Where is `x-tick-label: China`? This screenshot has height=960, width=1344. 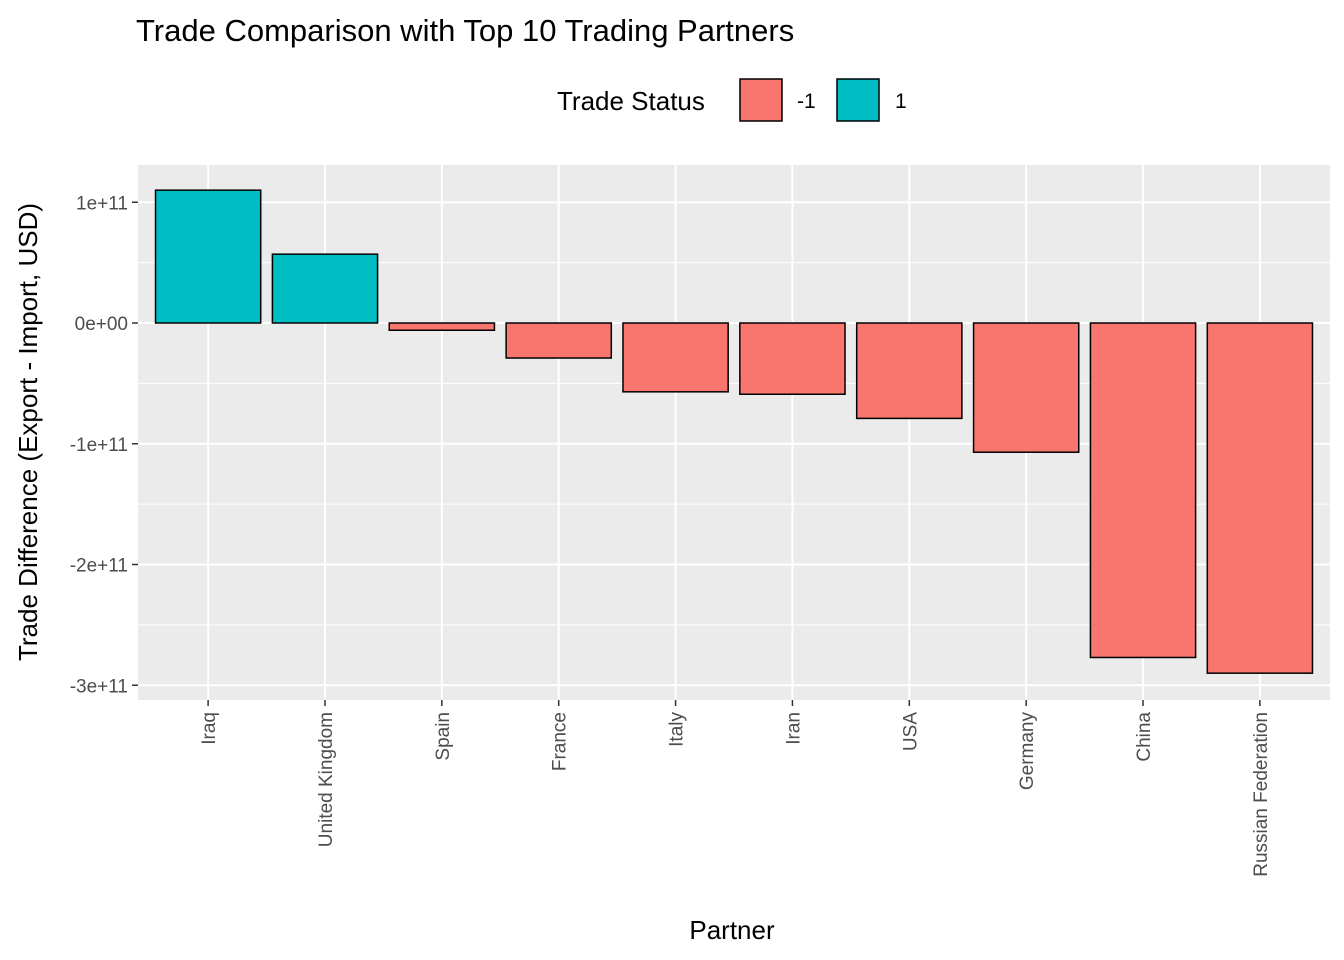
x-tick-label: China is located at coordinates (1144, 737).